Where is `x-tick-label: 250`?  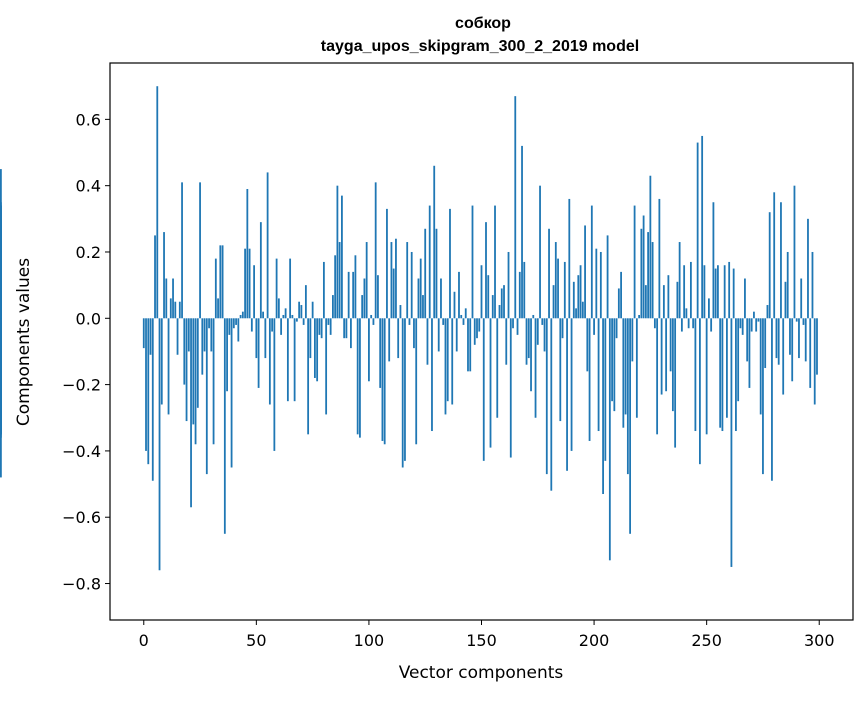 x-tick-label: 250 is located at coordinates (706, 640).